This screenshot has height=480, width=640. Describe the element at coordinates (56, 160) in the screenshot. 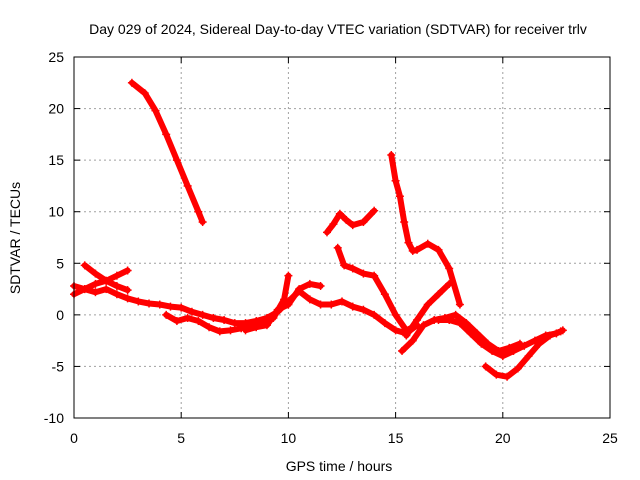

I see `y-tick-label: 15` at that location.